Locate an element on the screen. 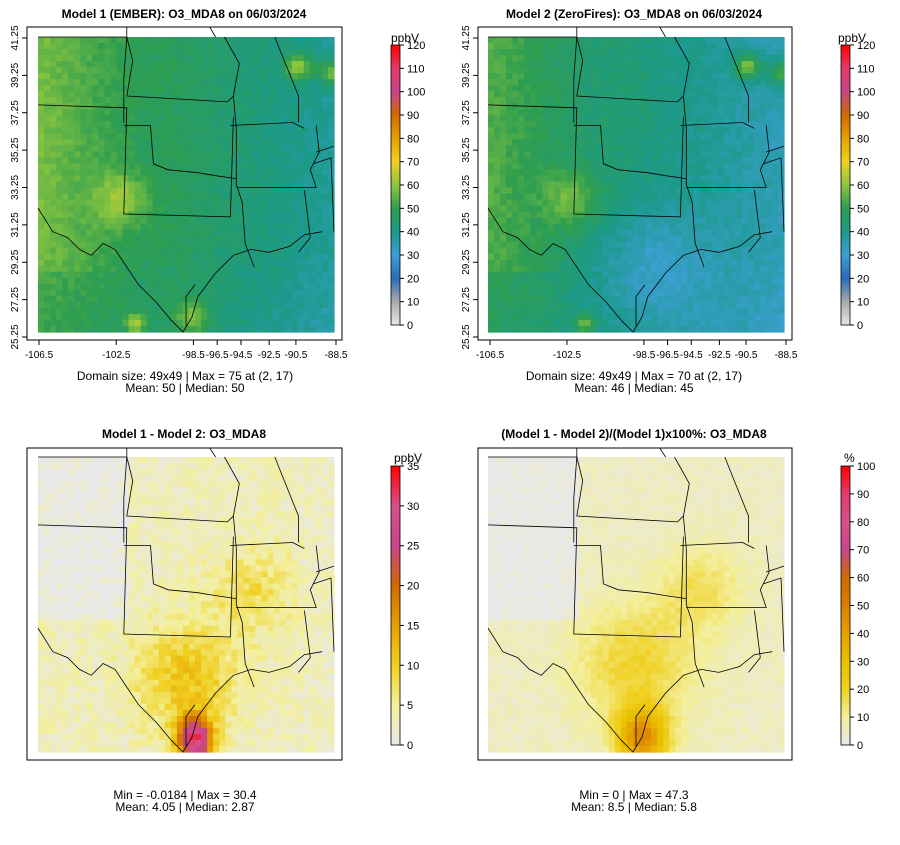 The image size is (900, 845). y-tick-label: 25.25 is located at coordinates (466, 336).